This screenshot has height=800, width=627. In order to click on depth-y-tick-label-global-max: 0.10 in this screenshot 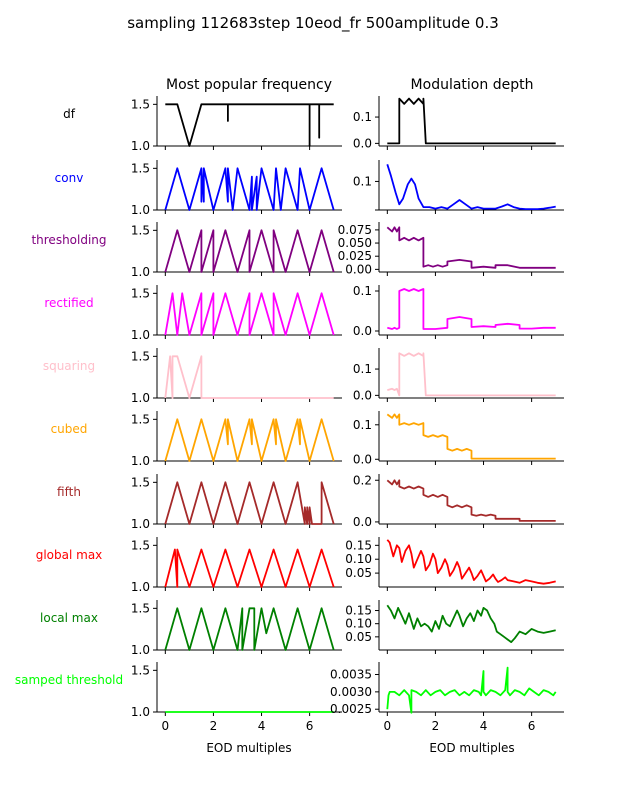, I will do `click(358, 559)`.